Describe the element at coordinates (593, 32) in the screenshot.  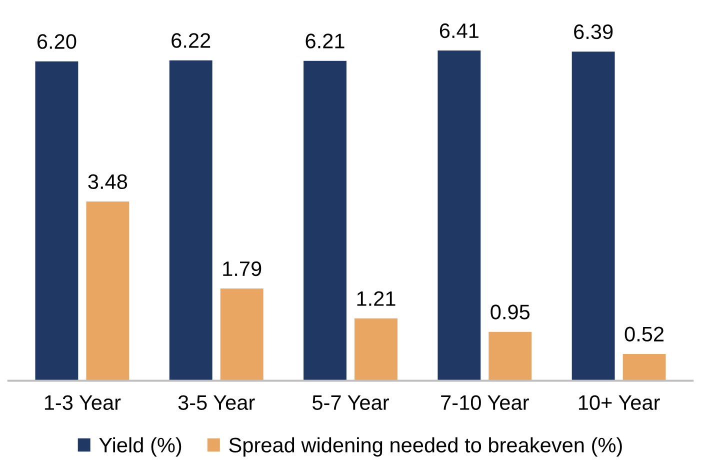
I see `data-label: 6.39` at that location.